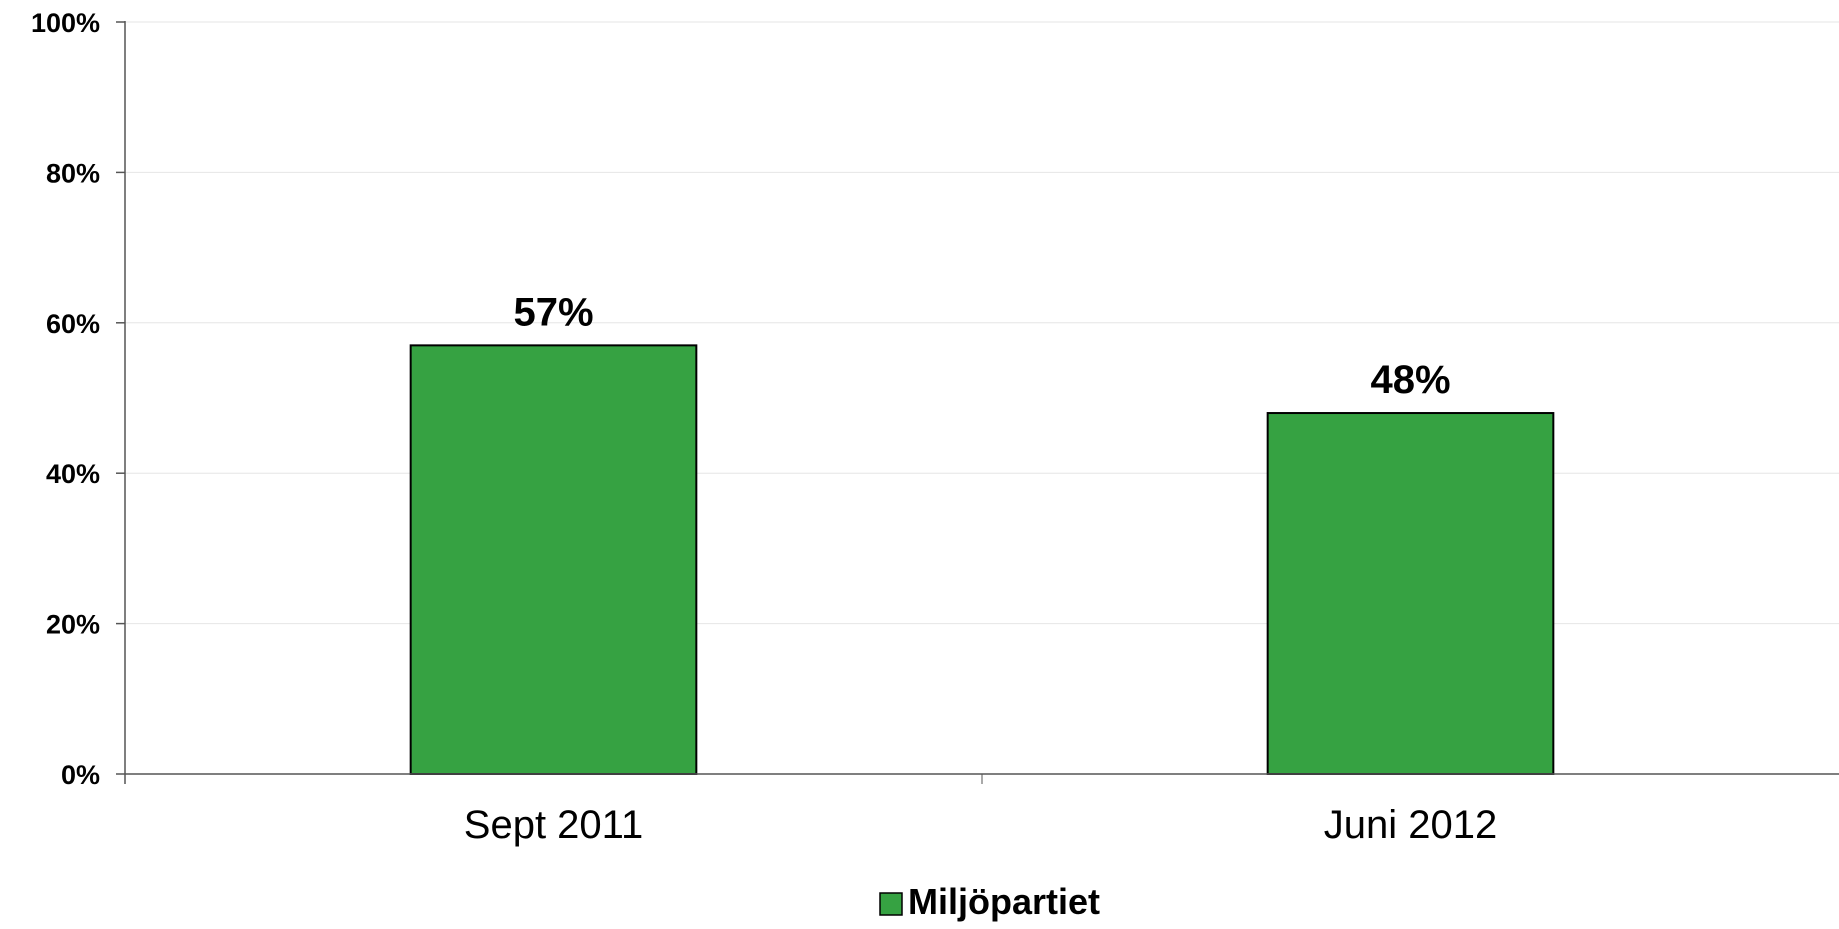 Image resolution: width=1839 pixels, height=929 pixels. Describe the element at coordinates (73, 324) in the screenshot. I see `y-tick-label: 60%` at that location.